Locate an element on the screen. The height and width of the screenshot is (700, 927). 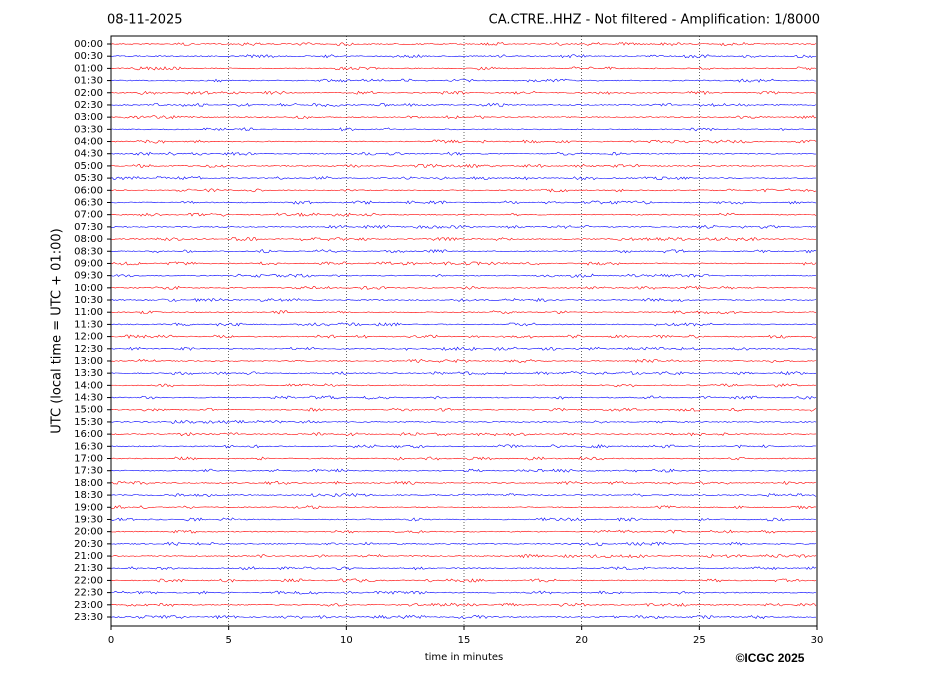
chart-title: 08-11-2025 is located at coordinates (145, 20).